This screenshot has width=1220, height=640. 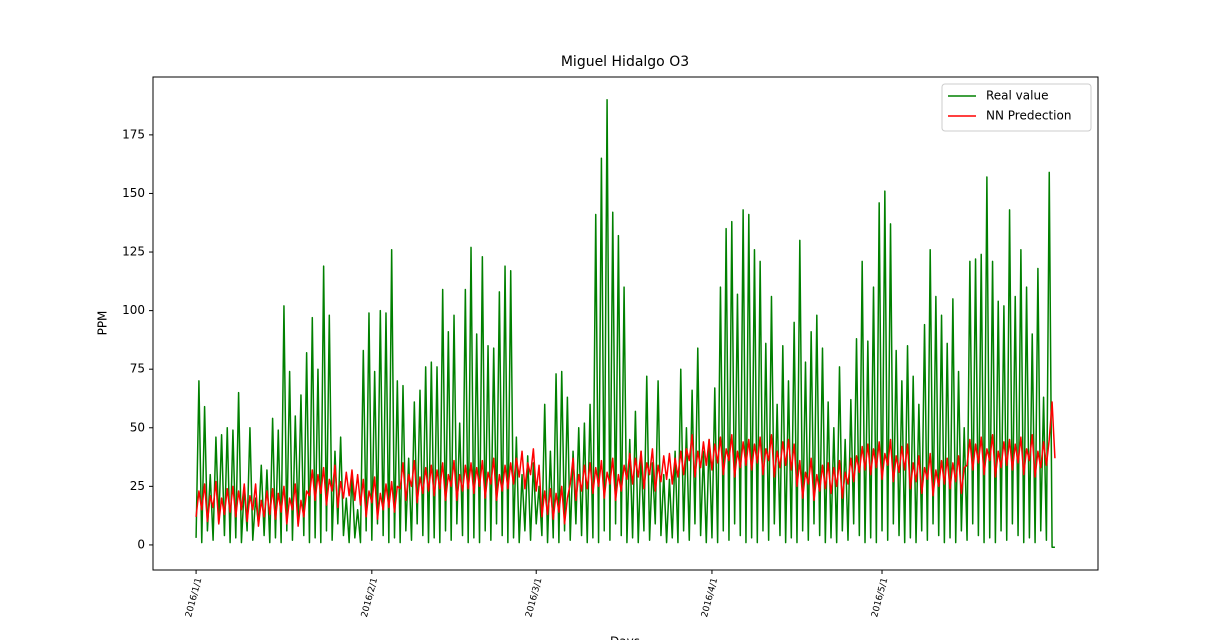 What do you see at coordinates (1017, 96) in the screenshot?
I see `legend-label: Real value` at bounding box center [1017, 96].